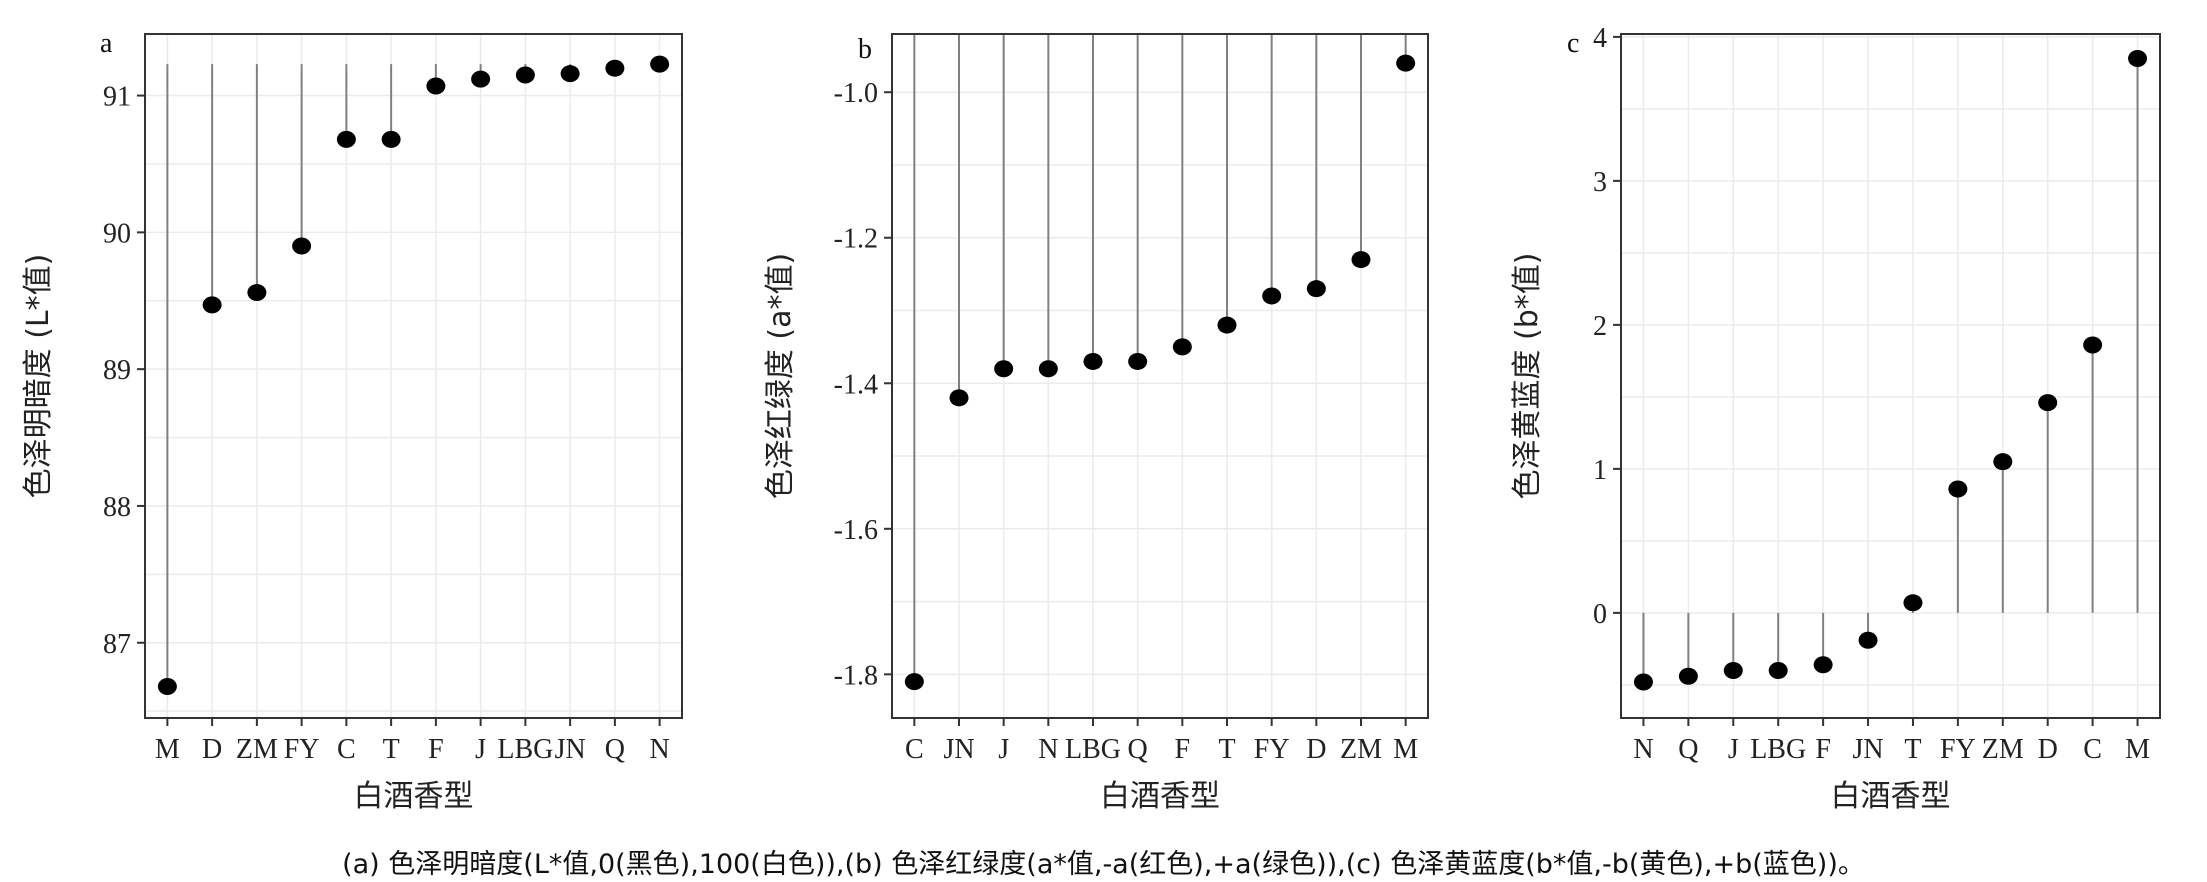  What do you see at coordinates (1600, 38) in the screenshot?
I see `y-tick-label: 4` at bounding box center [1600, 38].